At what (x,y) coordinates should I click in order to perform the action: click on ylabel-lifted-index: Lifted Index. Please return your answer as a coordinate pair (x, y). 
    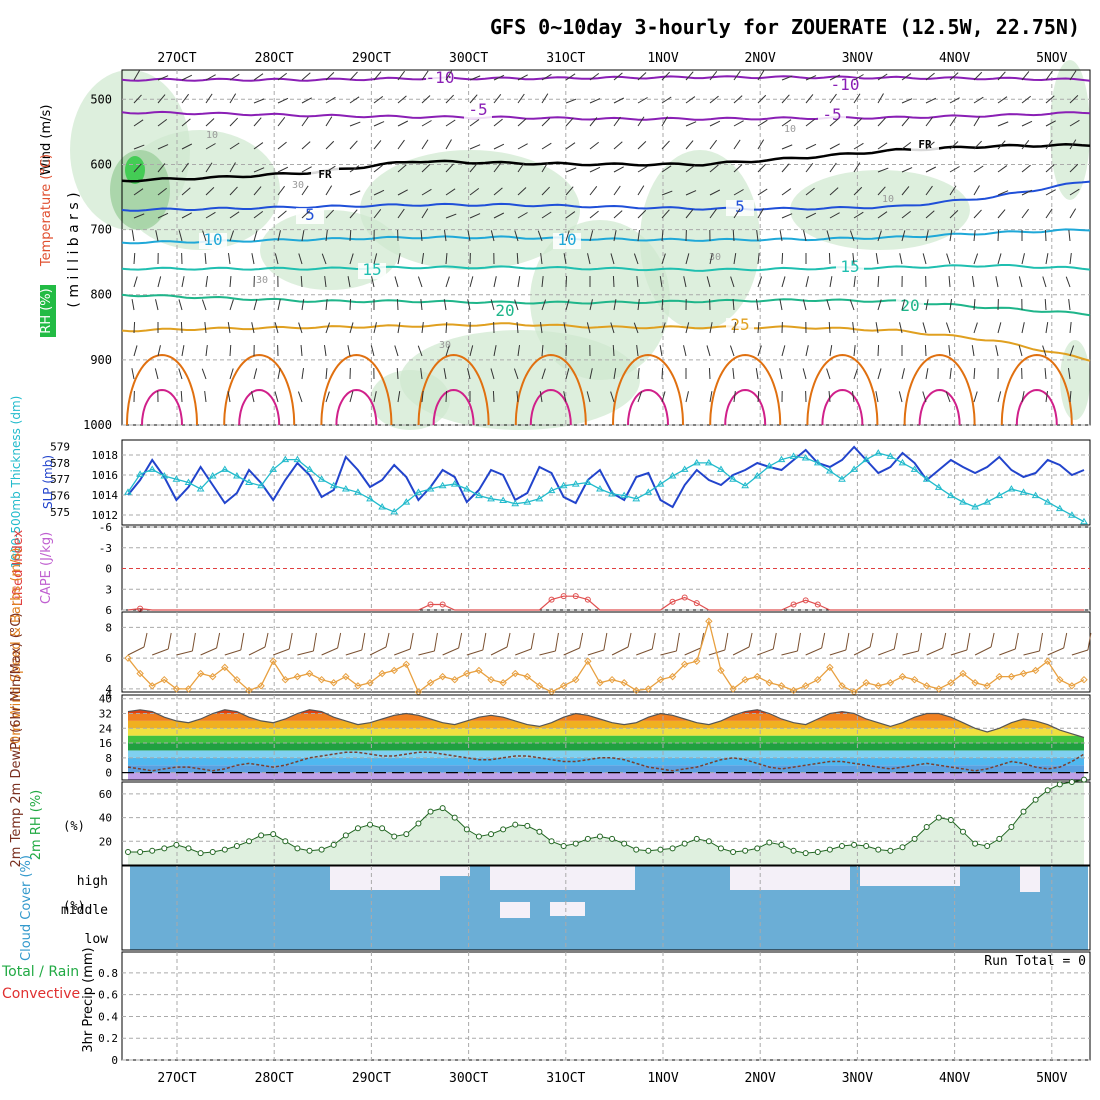
    Looking at the image, I should click on (18, 567).